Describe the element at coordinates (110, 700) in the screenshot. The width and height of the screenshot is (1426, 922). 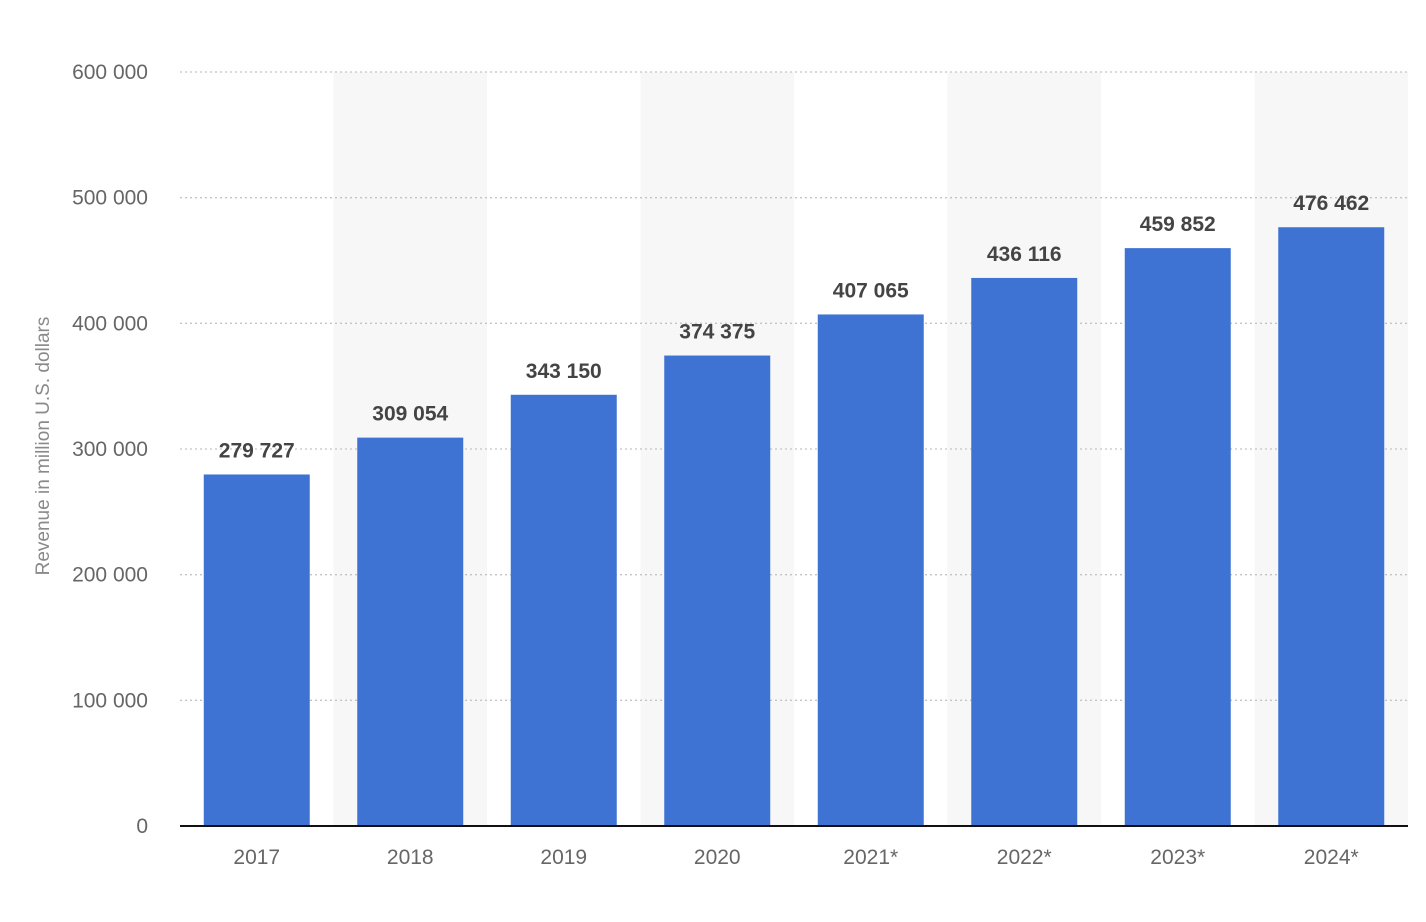
I see `y-tick-label: 100 000` at that location.